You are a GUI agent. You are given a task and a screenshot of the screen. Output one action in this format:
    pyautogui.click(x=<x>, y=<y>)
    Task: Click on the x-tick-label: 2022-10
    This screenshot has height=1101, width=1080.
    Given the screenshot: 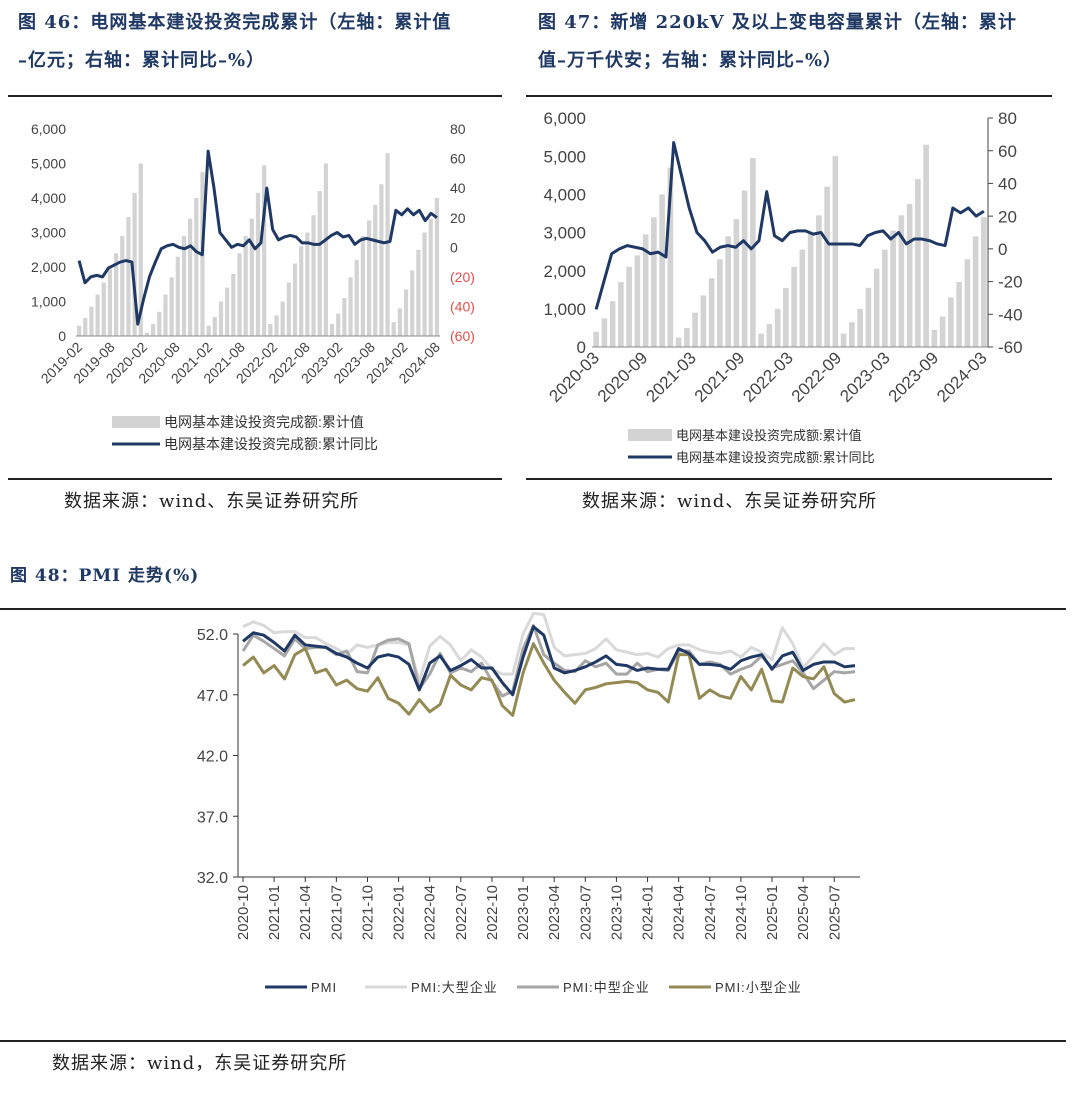 What is the action you would take?
    pyautogui.click(x=492, y=912)
    